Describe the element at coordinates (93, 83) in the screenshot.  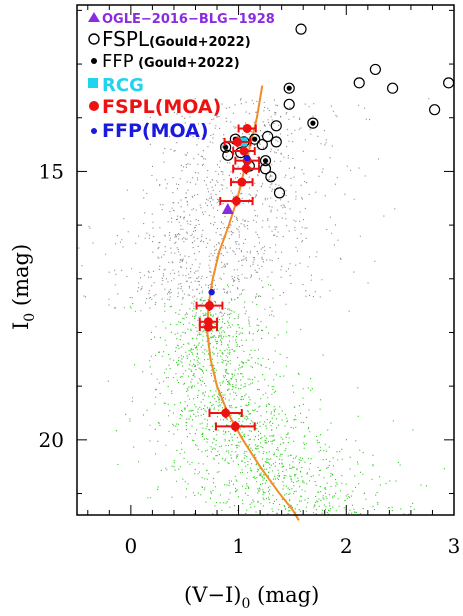
I see `legend-square-icon` at that location.